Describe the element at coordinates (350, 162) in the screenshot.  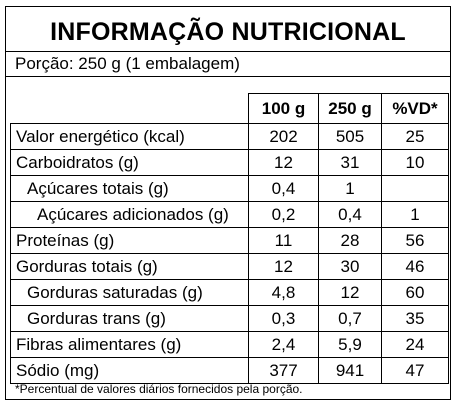
I see `value-per-250g: 31` at that location.